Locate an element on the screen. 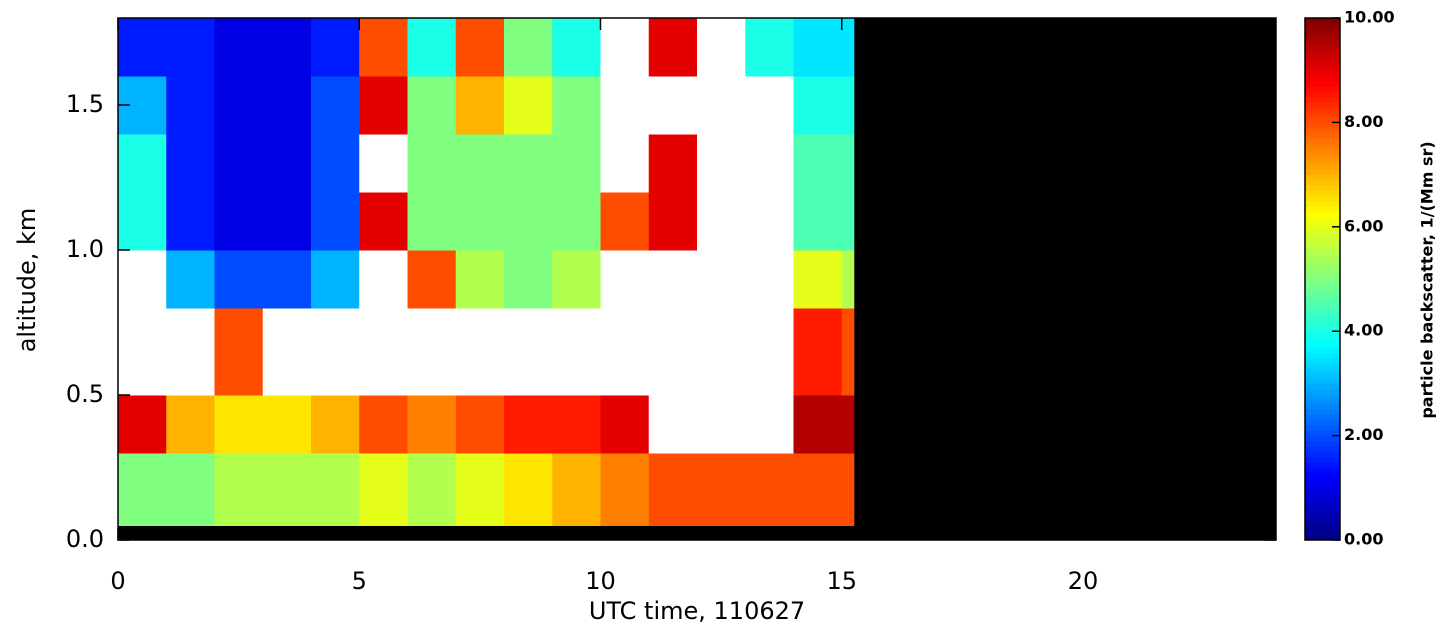 The width and height of the screenshot is (1441, 634). y-tick-label: 1.0 is located at coordinates (85, 249).